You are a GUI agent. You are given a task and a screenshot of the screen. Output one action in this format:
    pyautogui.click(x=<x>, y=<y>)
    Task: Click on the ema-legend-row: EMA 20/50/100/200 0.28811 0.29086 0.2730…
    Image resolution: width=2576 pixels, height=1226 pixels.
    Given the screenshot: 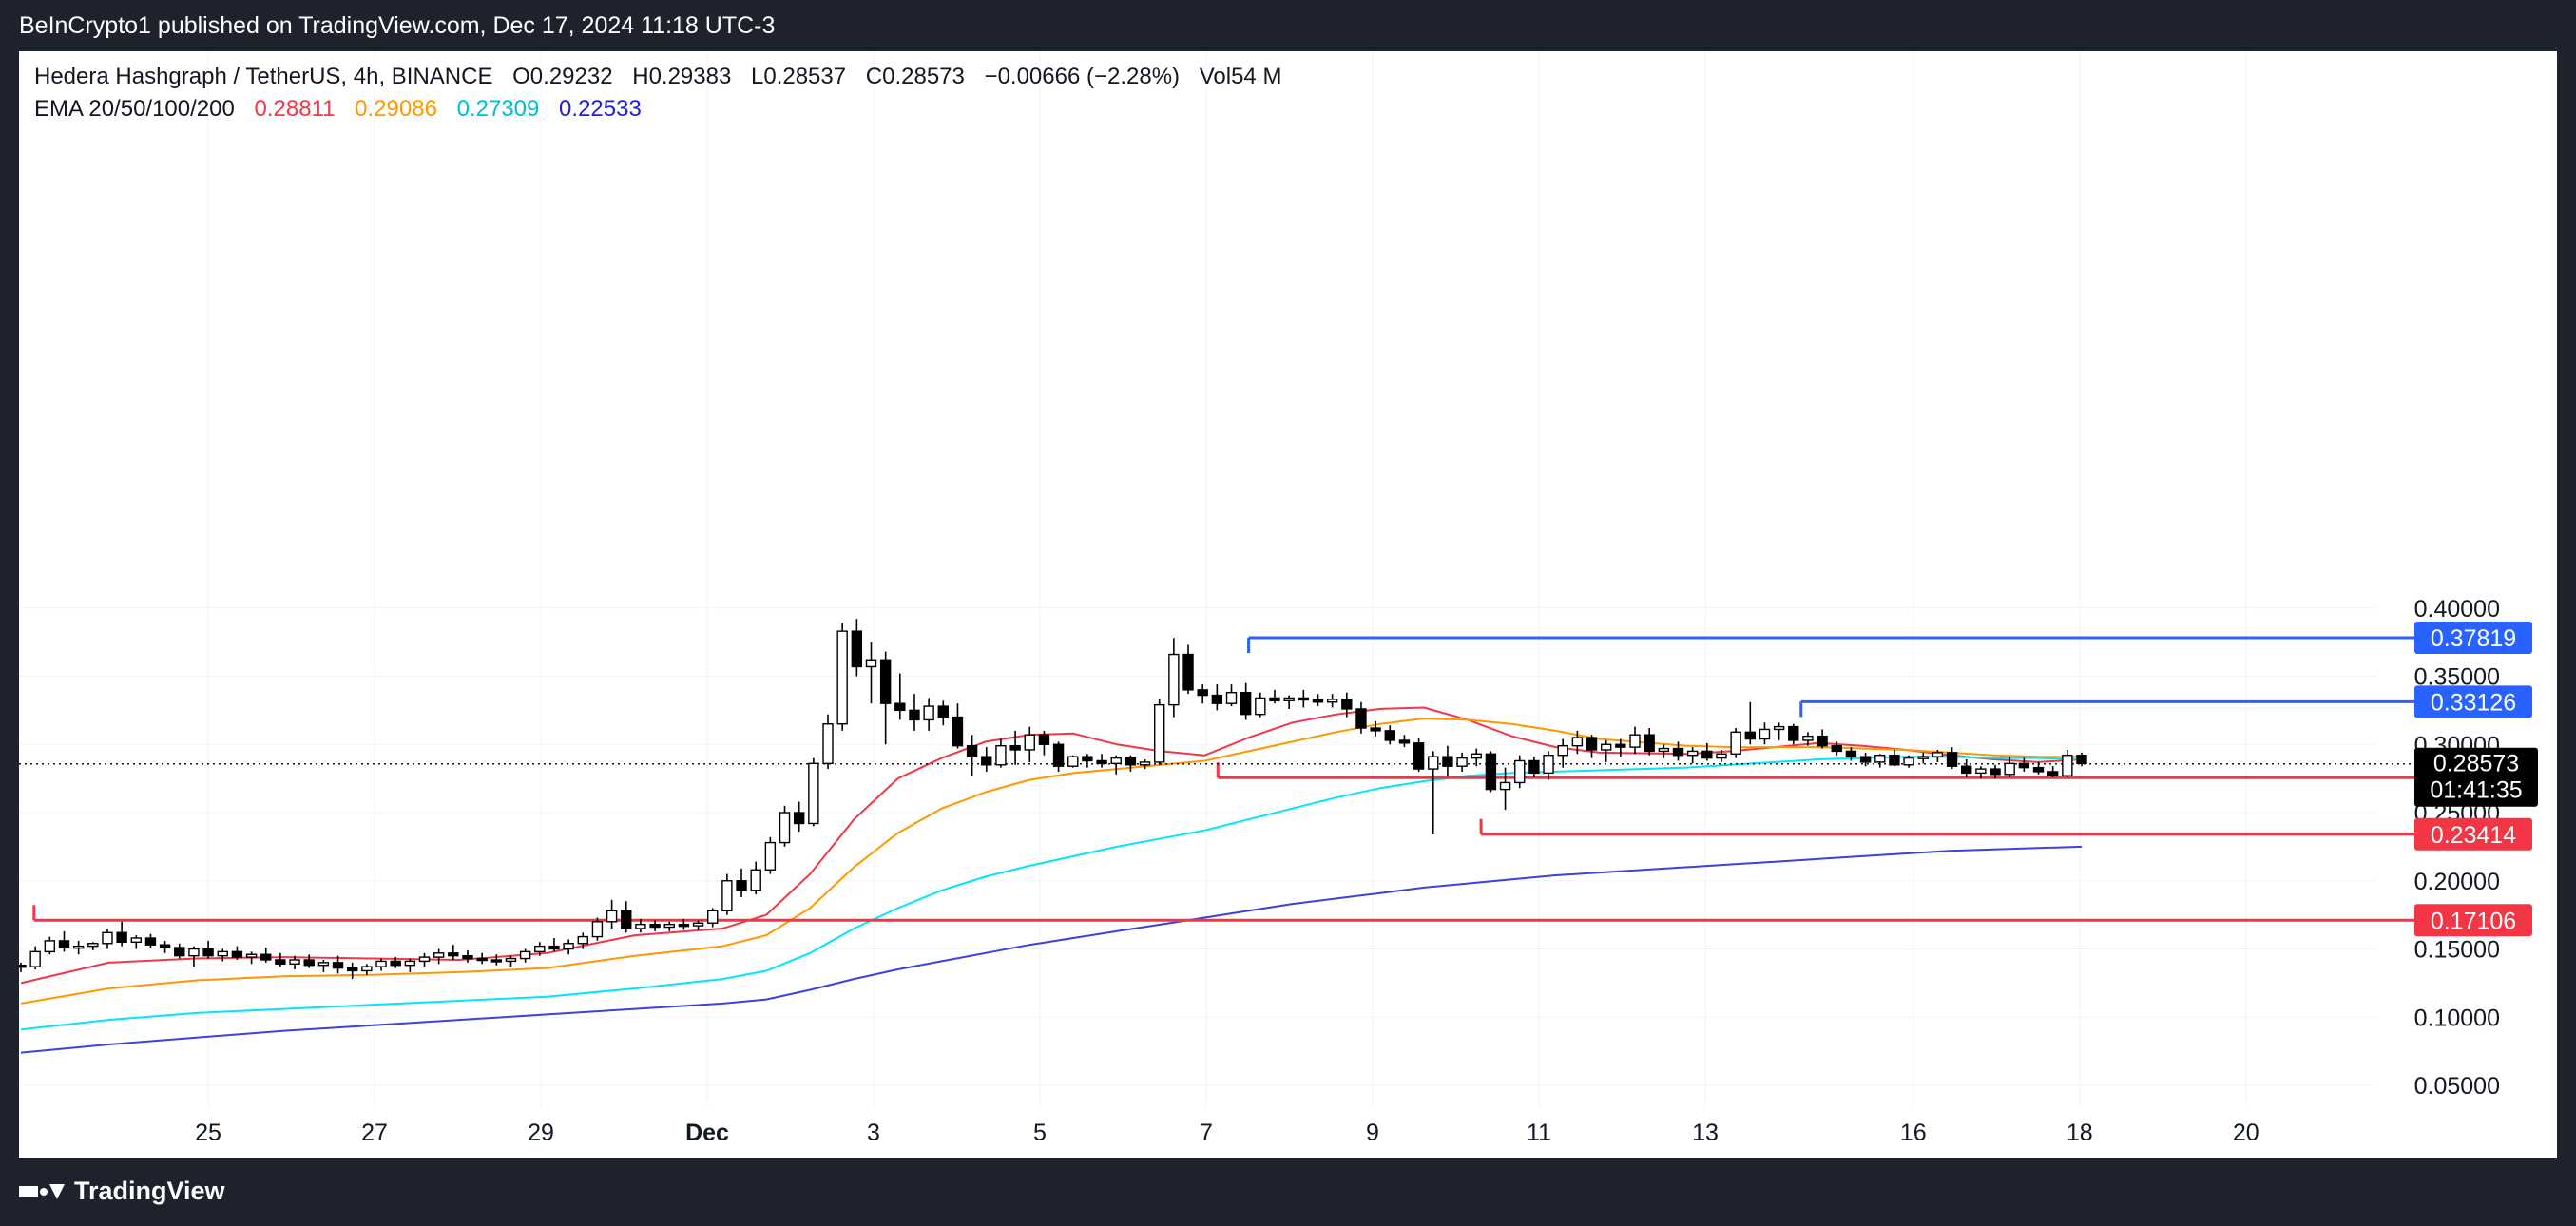 What is the action you would take?
    pyautogui.click(x=664, y=109)
    